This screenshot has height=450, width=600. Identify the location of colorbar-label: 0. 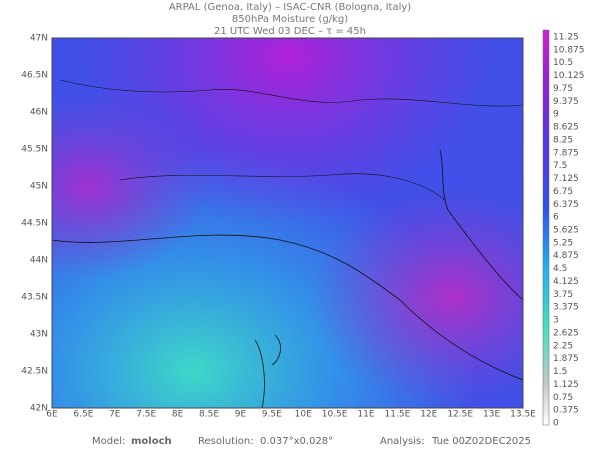
(556, 424).